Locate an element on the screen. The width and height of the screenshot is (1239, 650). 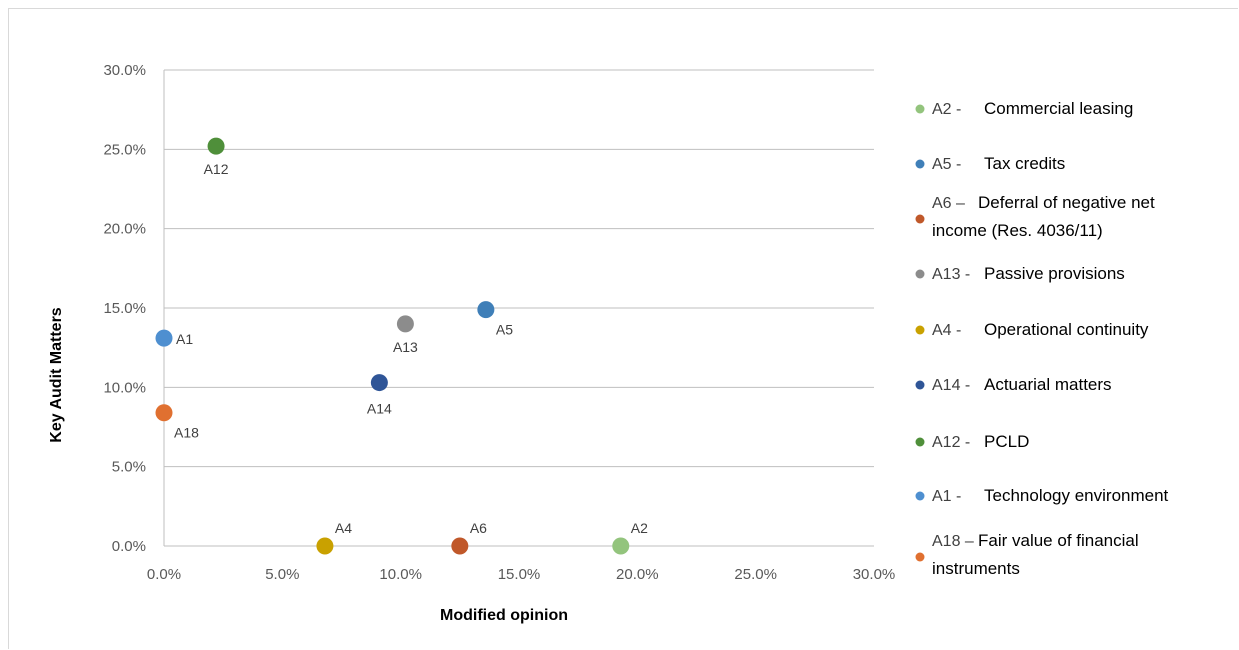
legend-desc: Deferral of negative net is located at coordinates (1066, 202).